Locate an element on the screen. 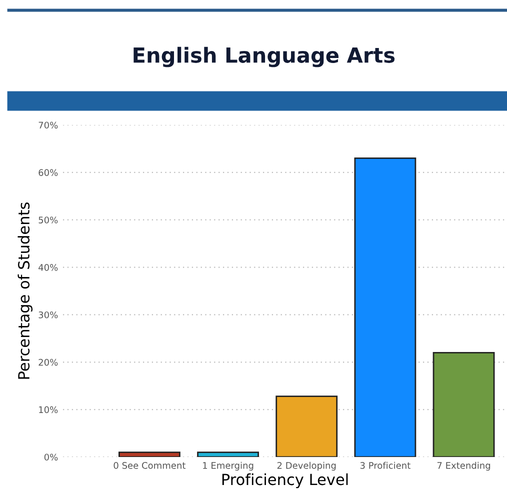  y-tick-label: 50% is located at coordinates (48, 220).